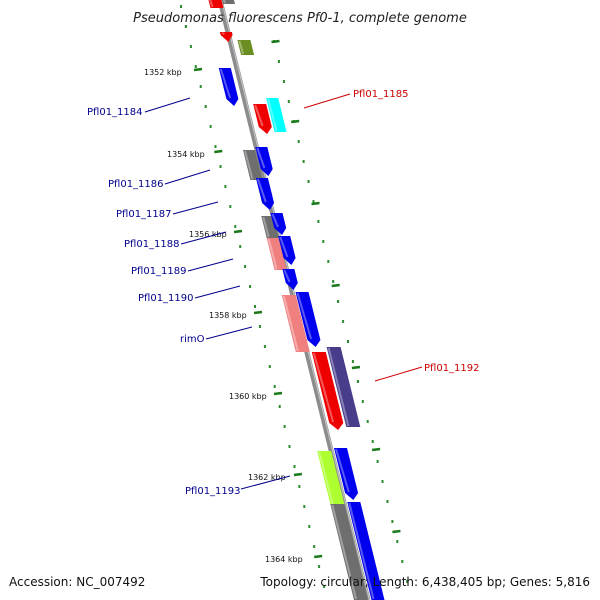 The width and height of the screenshot is (600, 600). What do you see at coordinates (186, 154) in the screenshot?
I see `tick-label: 1354 kbp` at bounding box center [186, 154].